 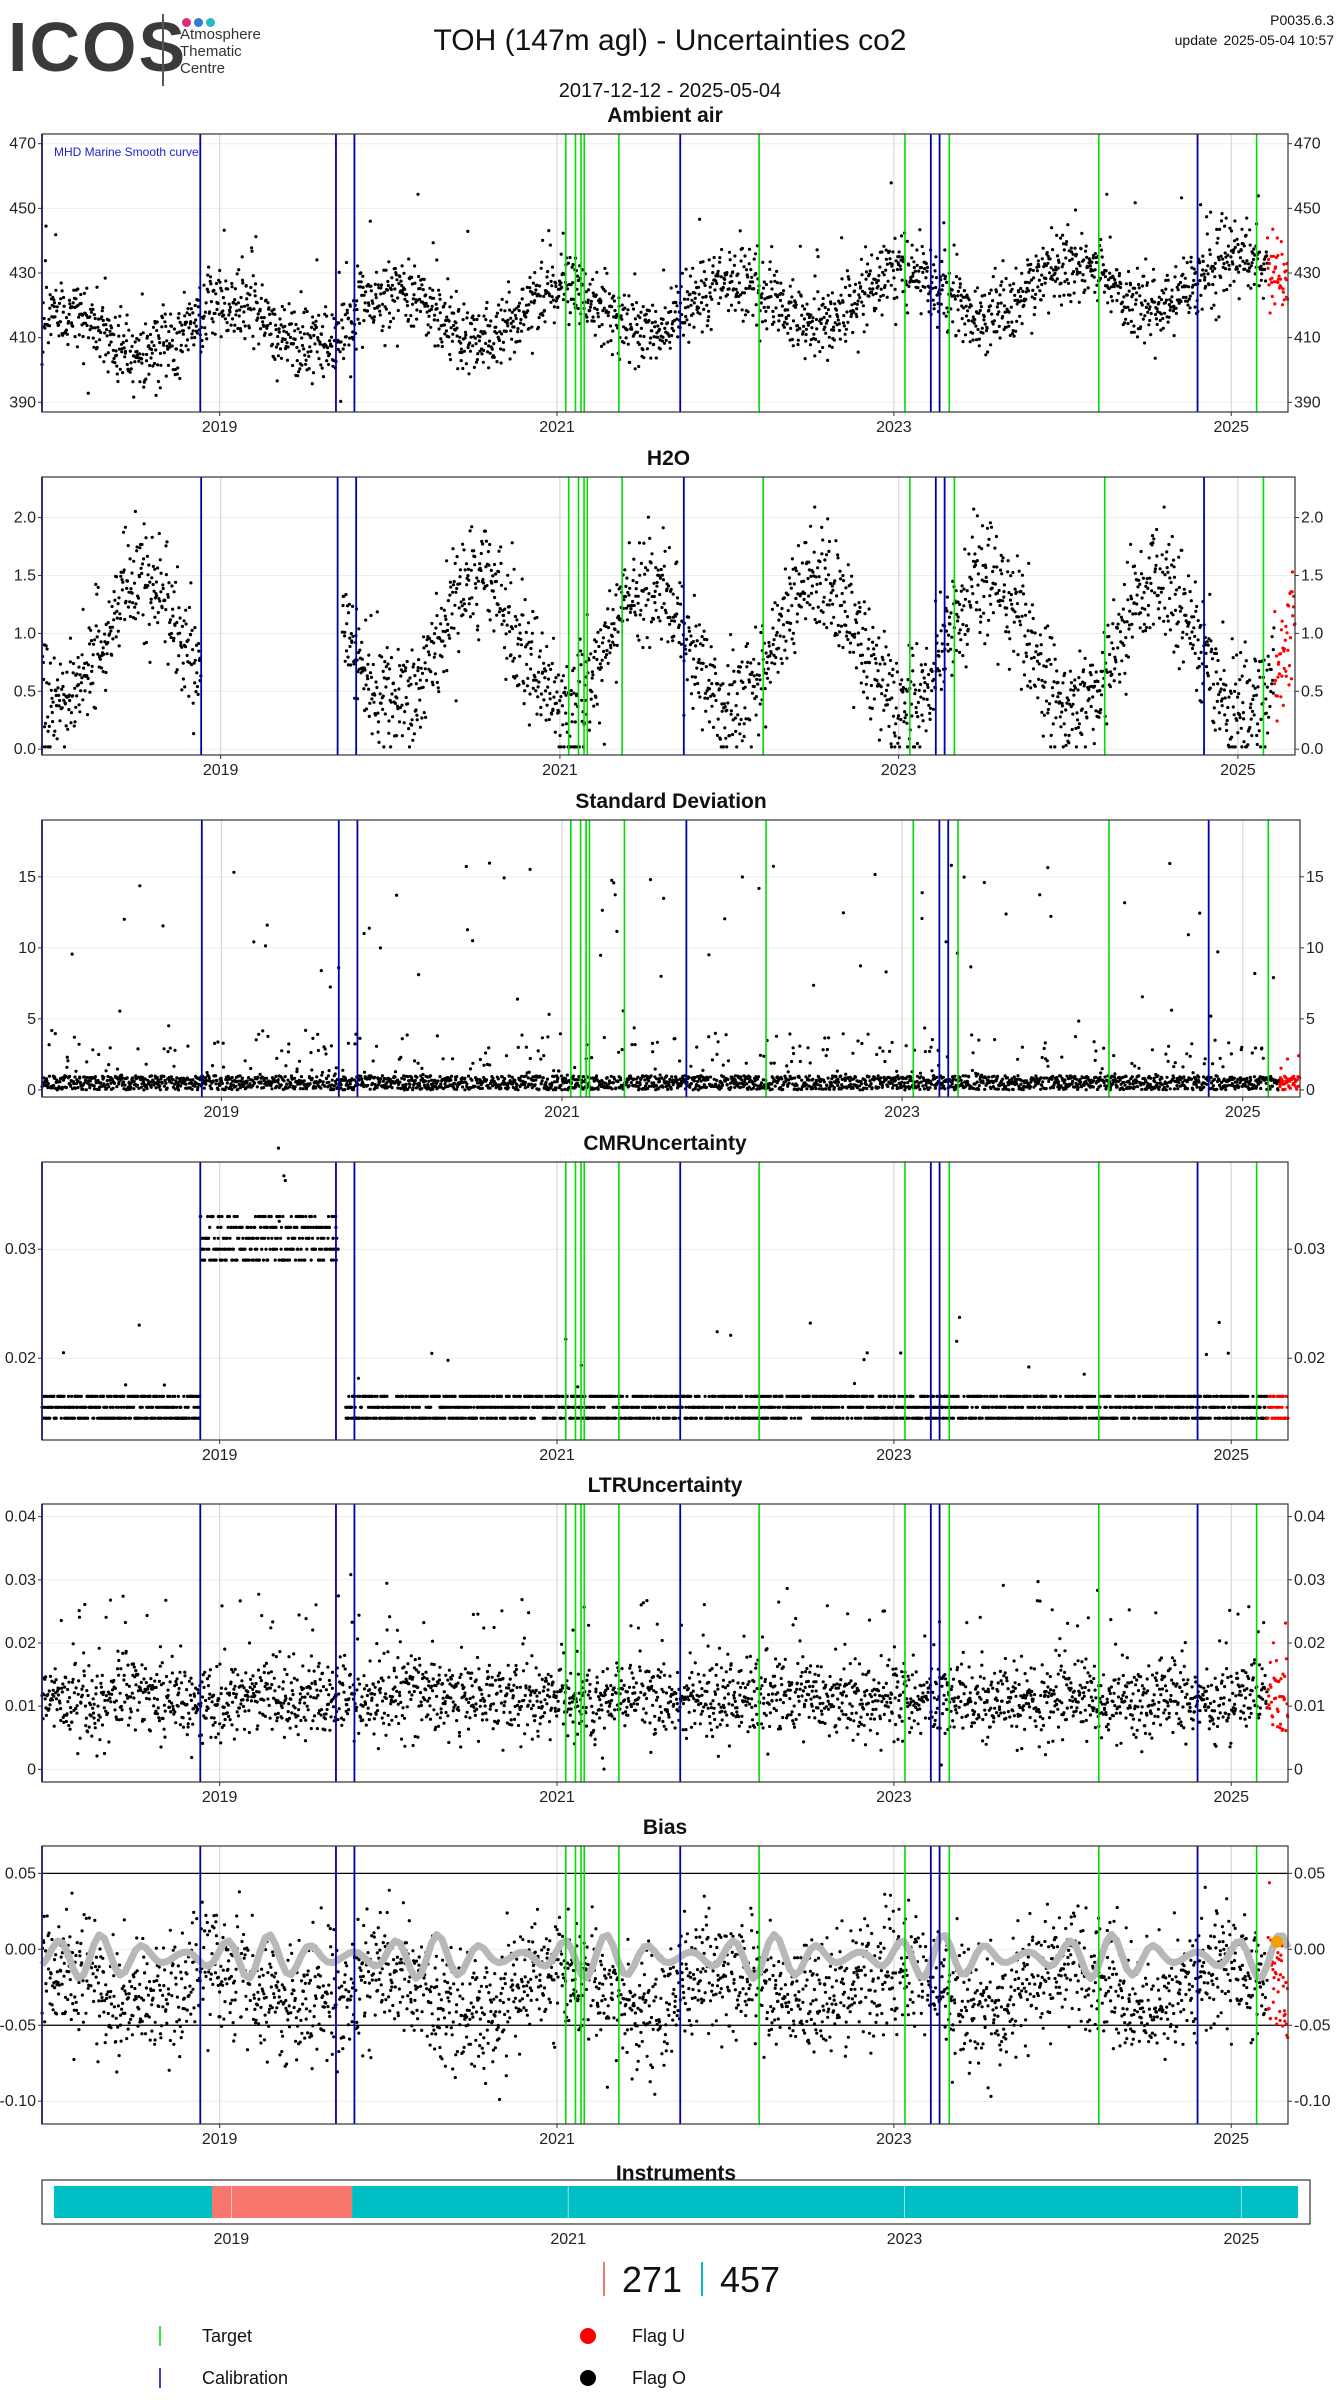 I want to click on y-tick-label-right: 430, so click(x=1307, y=273).